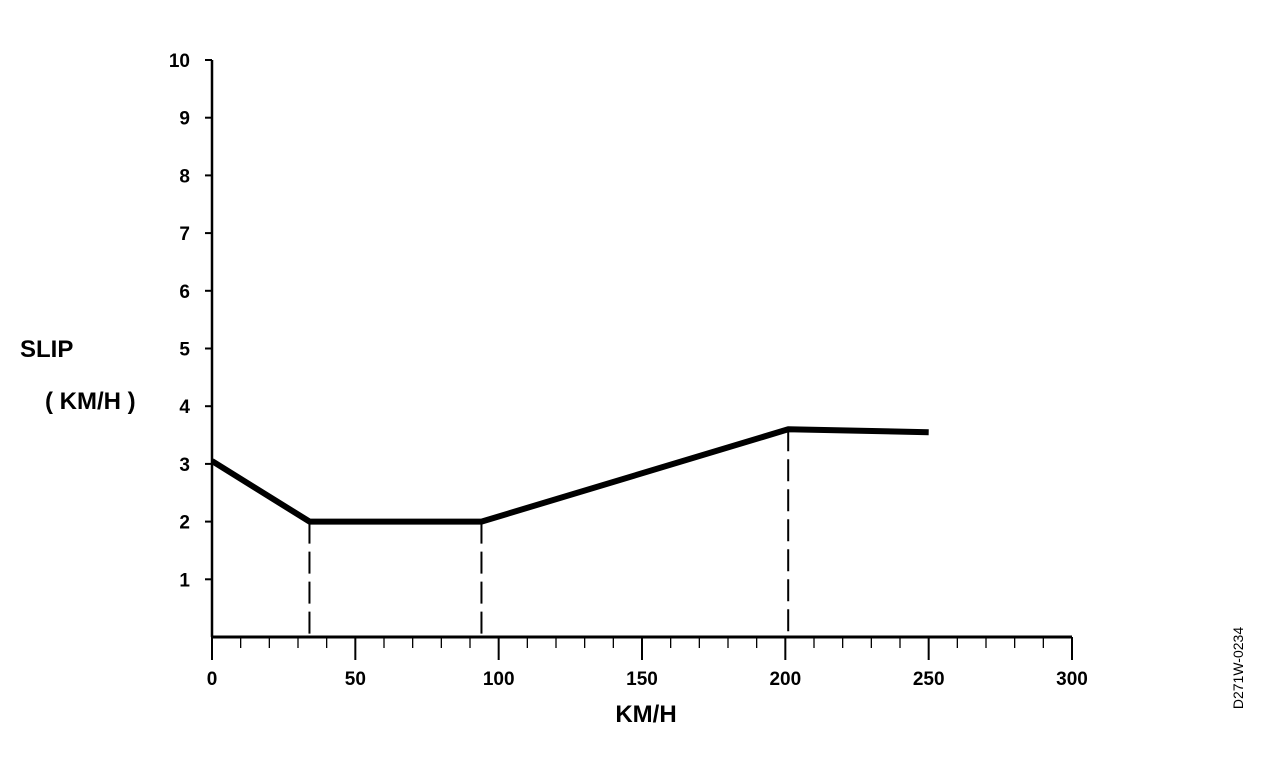  I want to click on reference-lines, so click(549, 533).